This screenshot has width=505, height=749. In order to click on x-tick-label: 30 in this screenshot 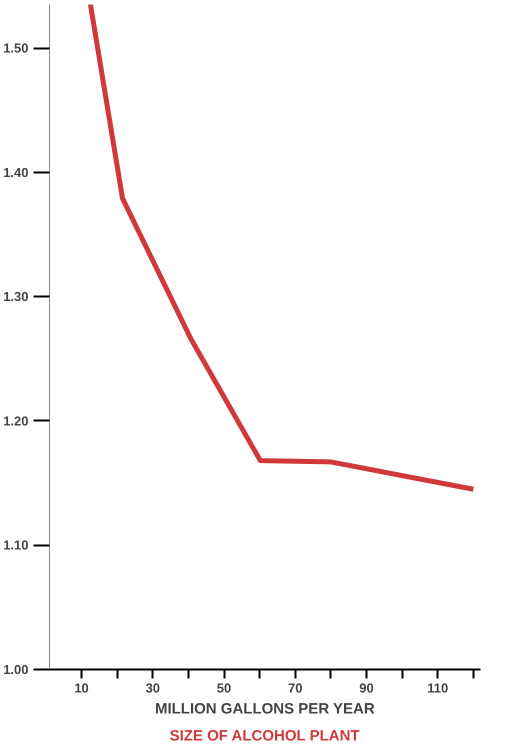, I will do `click(153, 688)`.